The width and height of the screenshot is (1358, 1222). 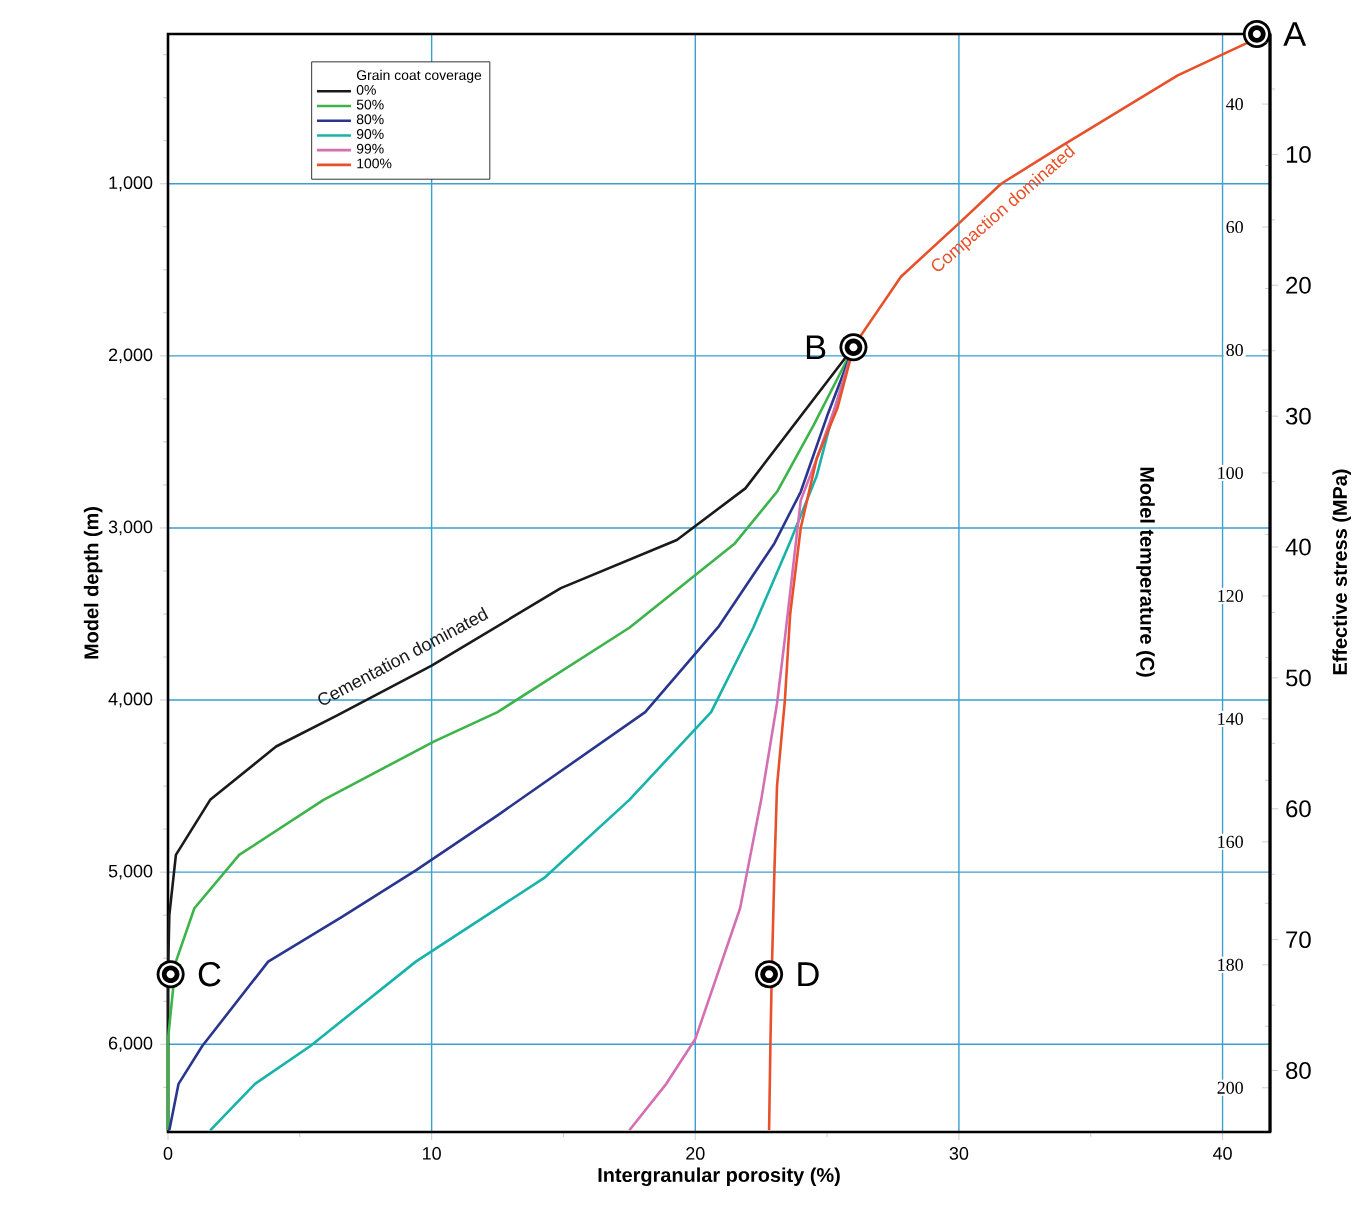 What do you see at coordinates (1230, 595) in the screenshot?
I see `y2-tick-label: 120` at bounding box center [1230, 595].